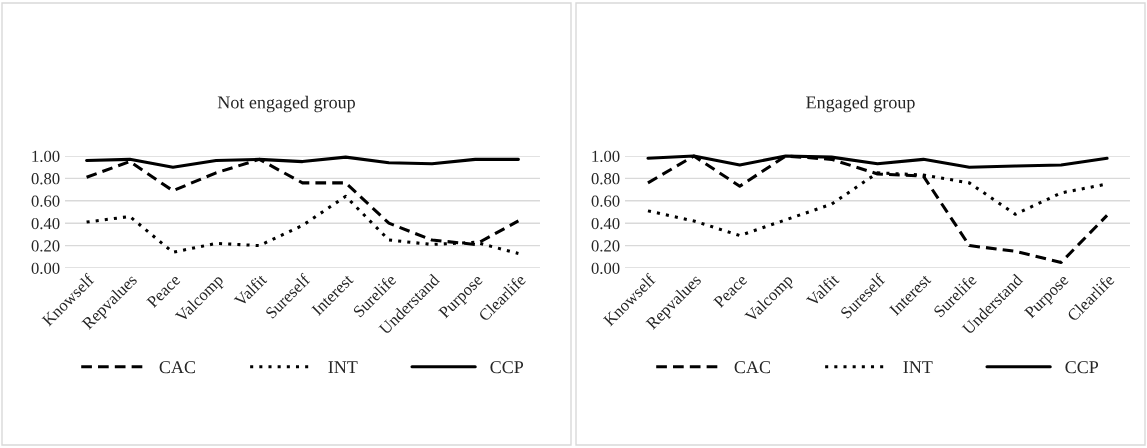  What do you see at coordinates (286, 104) in the screenshot?
I see `chart-title: Not engaged group` at bounding box center [286, 104].